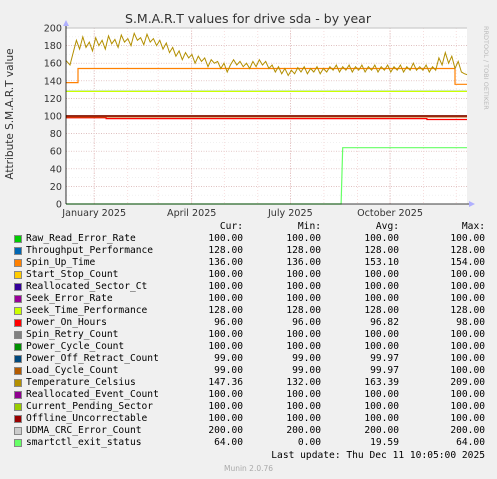  Describe the element at coordinates (10, 113) in the screenshot. I see `y-axis-label: Attribute S.M.A.R.T value` at that location.